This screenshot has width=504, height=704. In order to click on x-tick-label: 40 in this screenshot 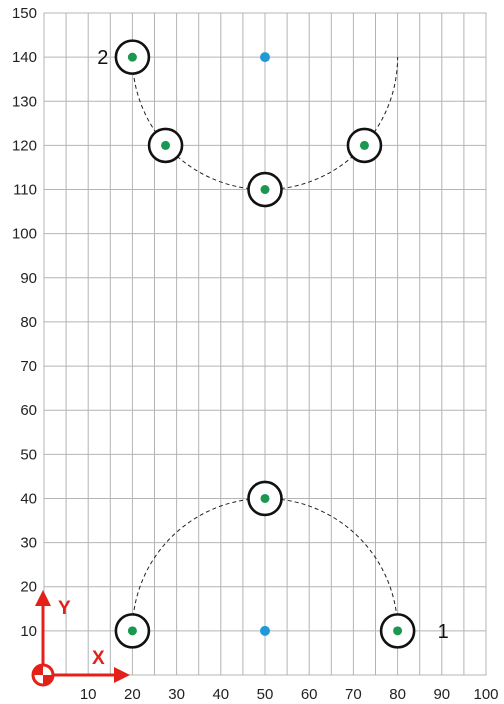, I will do `click(220, 694)`.